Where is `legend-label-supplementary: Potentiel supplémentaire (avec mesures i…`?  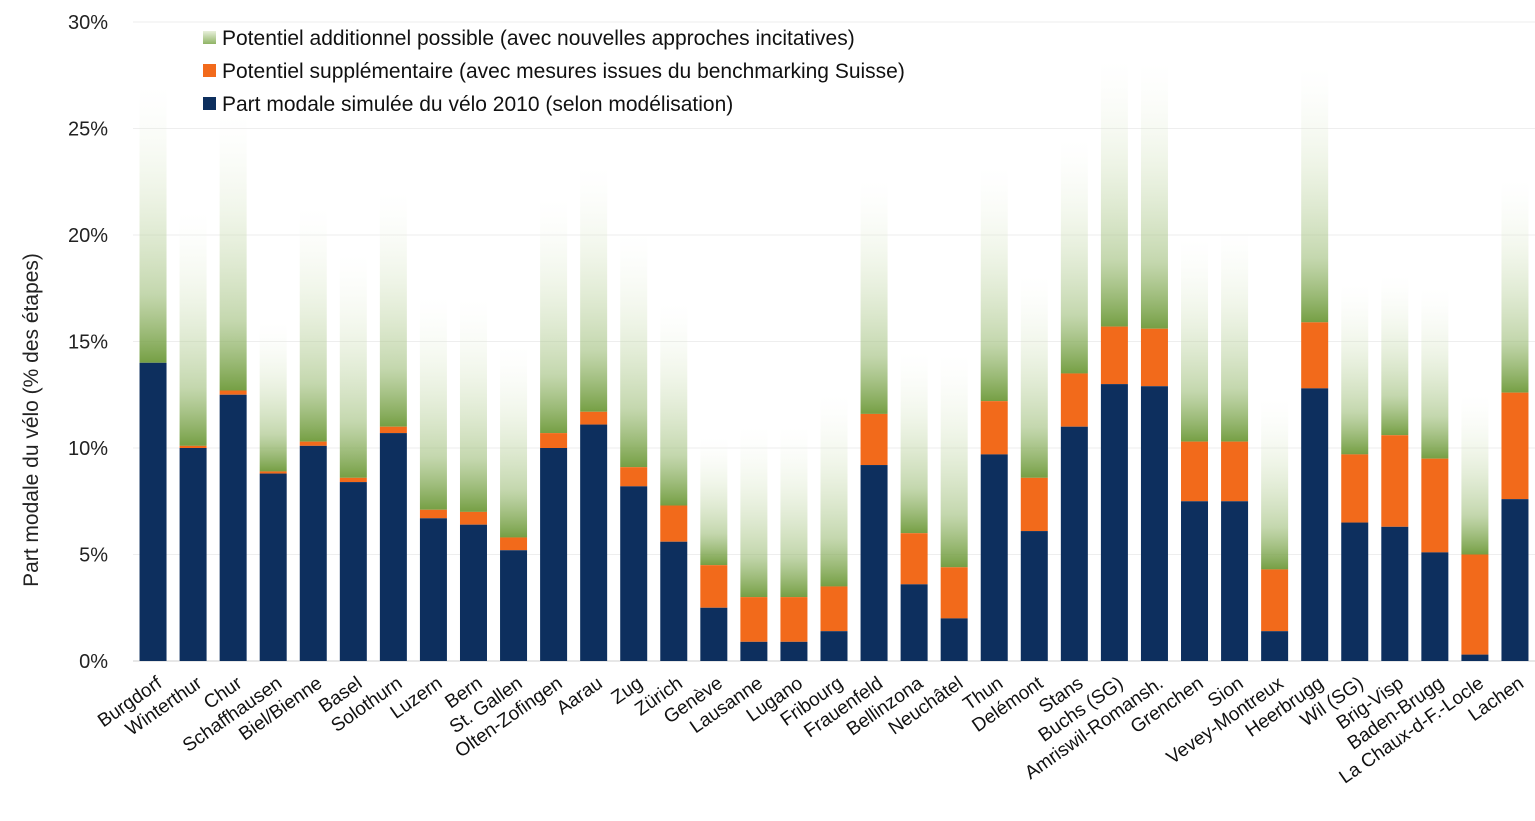 legend-label-supplementary: Potentiel supplémentaire (avec mesures i… is located at coordinates (563, 71).